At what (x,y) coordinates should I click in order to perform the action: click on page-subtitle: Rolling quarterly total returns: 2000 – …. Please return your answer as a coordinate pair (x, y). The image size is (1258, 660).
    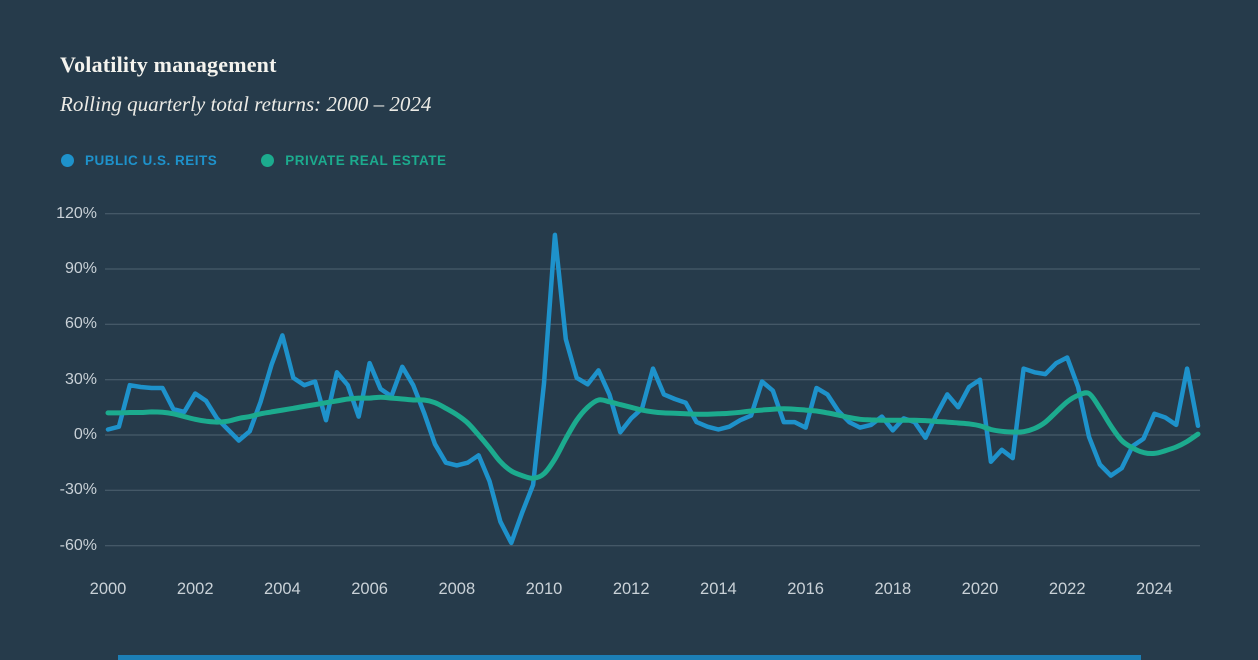
    Looking at the image, I should click on (246, 104).